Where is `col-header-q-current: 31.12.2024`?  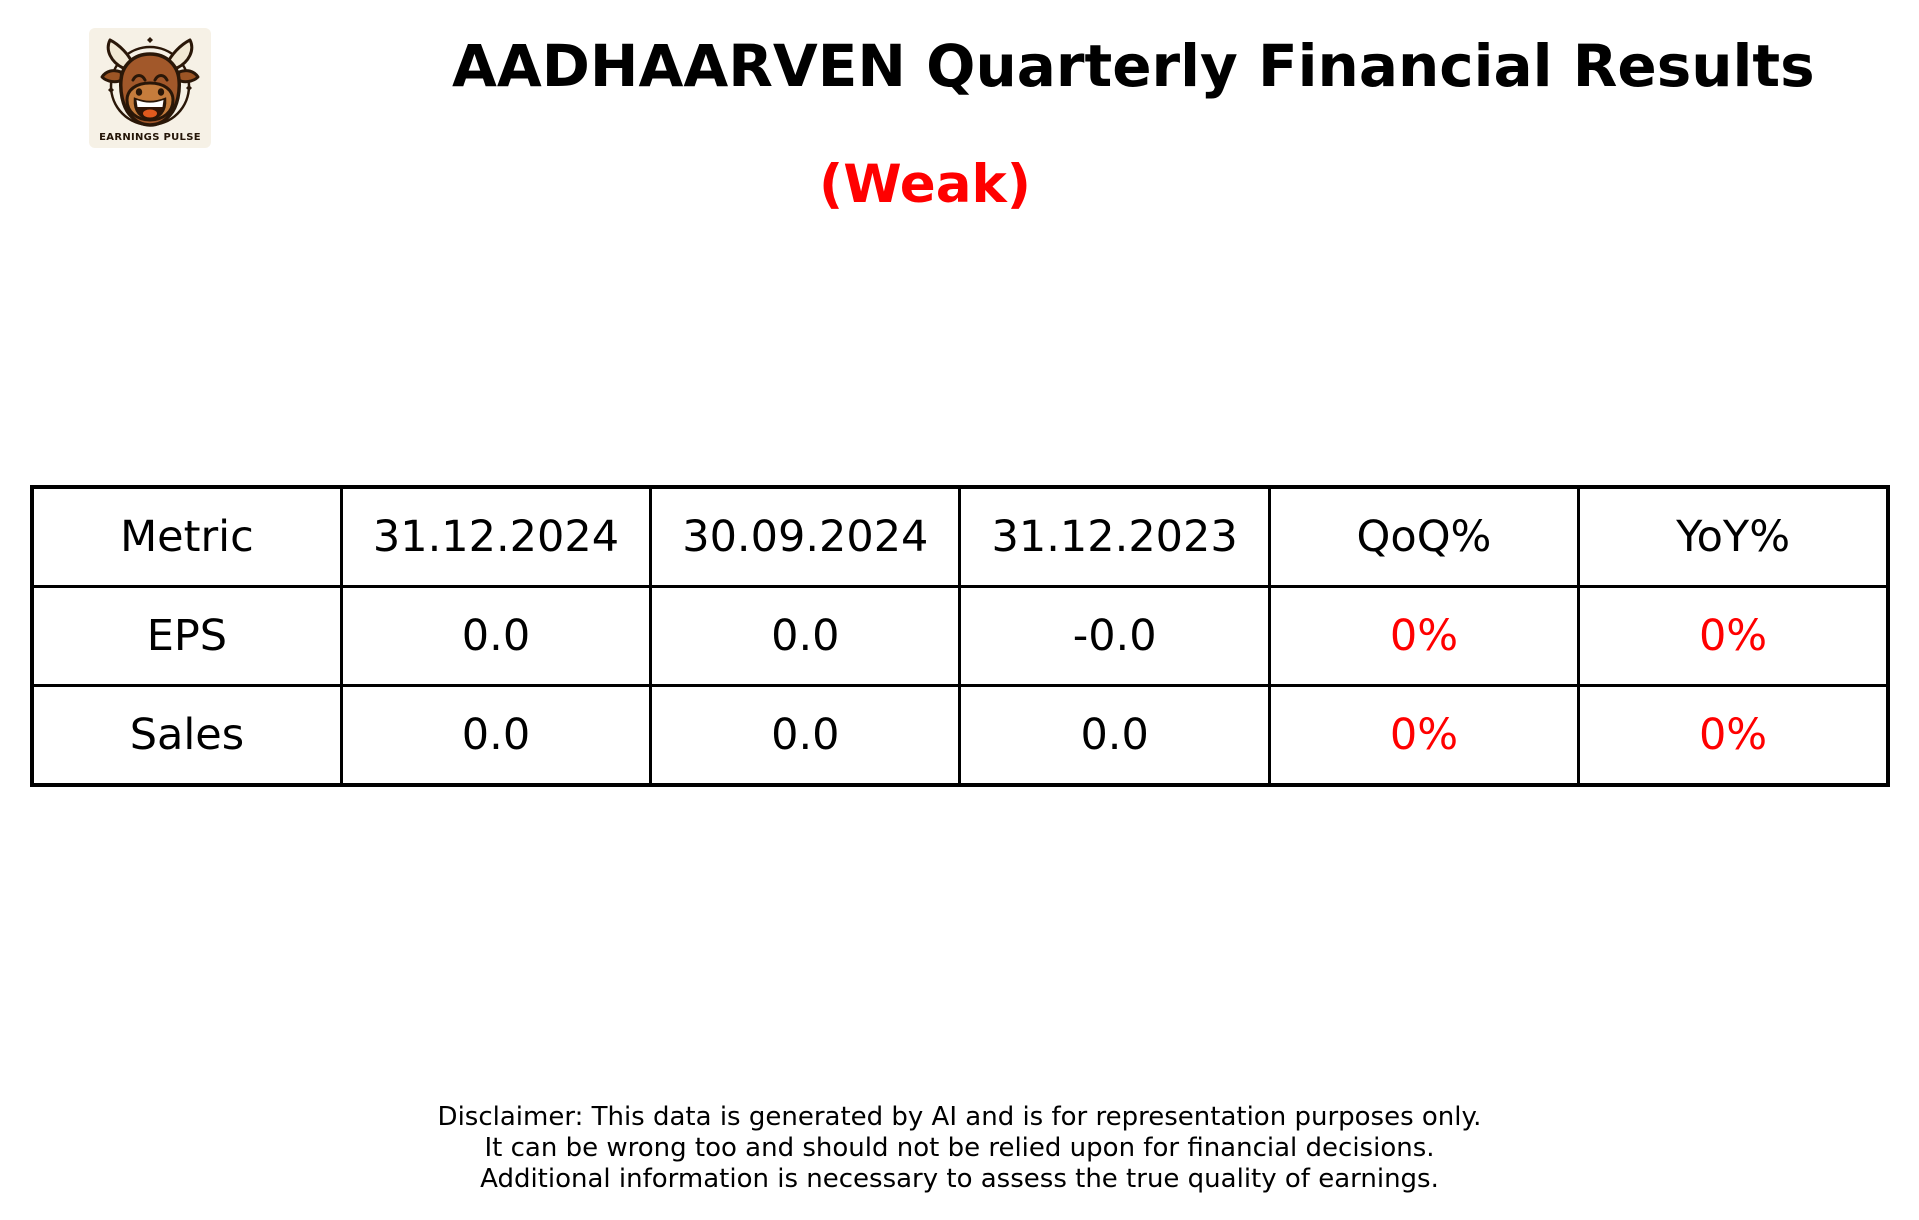
col-header-q-current: 31.12.2024 is located at coordinates (496, 536).